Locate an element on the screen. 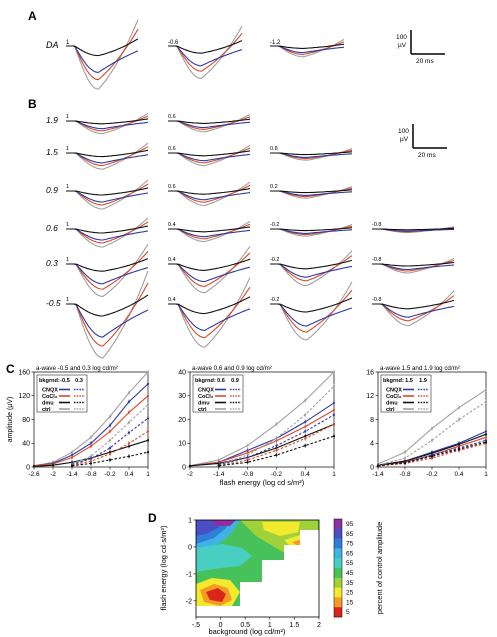  panel-a: A DA 1 -0.6 -1.2 100 µV 20 ms is located at coordinates (236, 49).